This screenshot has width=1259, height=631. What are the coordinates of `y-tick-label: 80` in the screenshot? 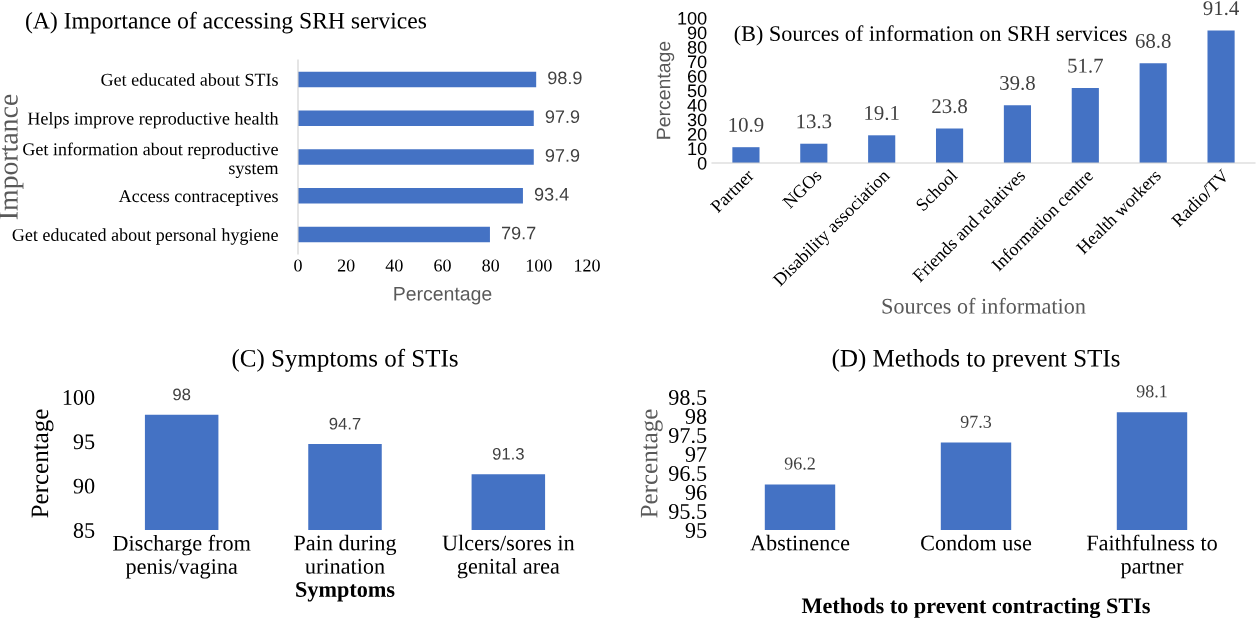 It's located at (697, 47).